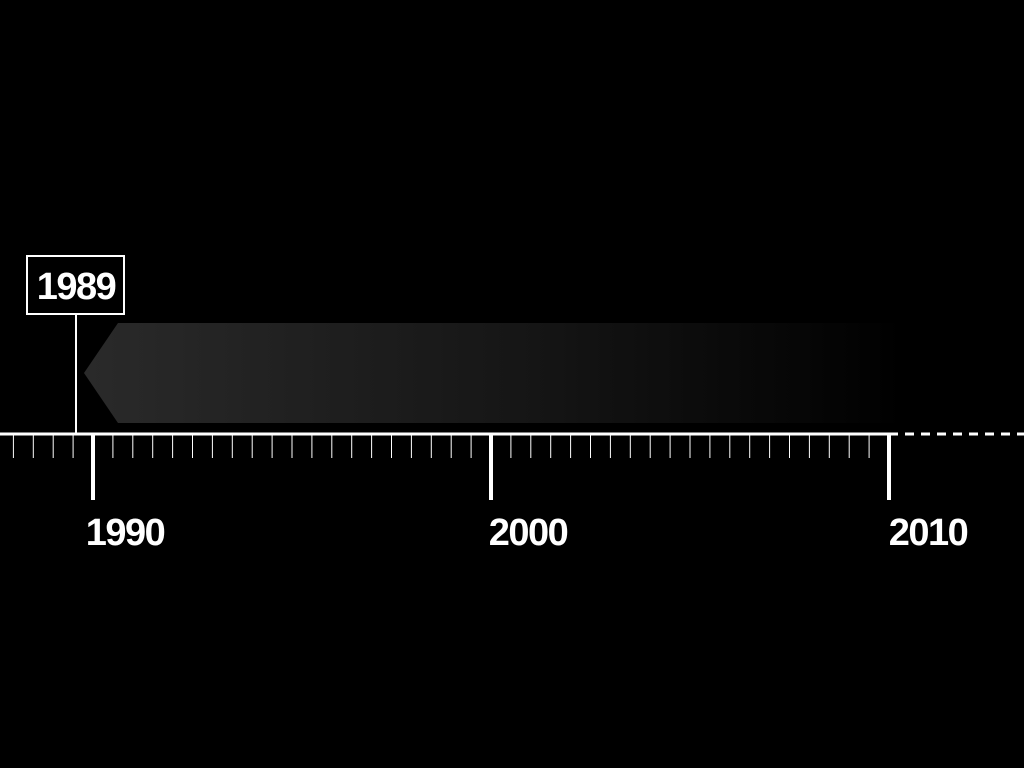 The height and width of the screenshot is (768, 1024). What do you see at coordinates (528, 533) in the screenshot?
I see `year-label-2000: 2000` at bounding box center [528, 533].